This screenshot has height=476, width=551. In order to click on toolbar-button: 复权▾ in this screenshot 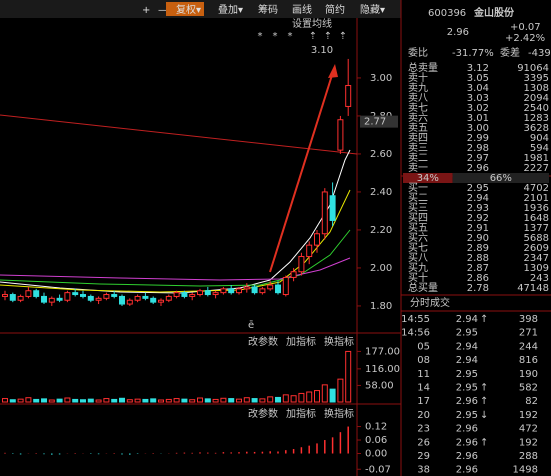, I will do `click(188, 9)`.